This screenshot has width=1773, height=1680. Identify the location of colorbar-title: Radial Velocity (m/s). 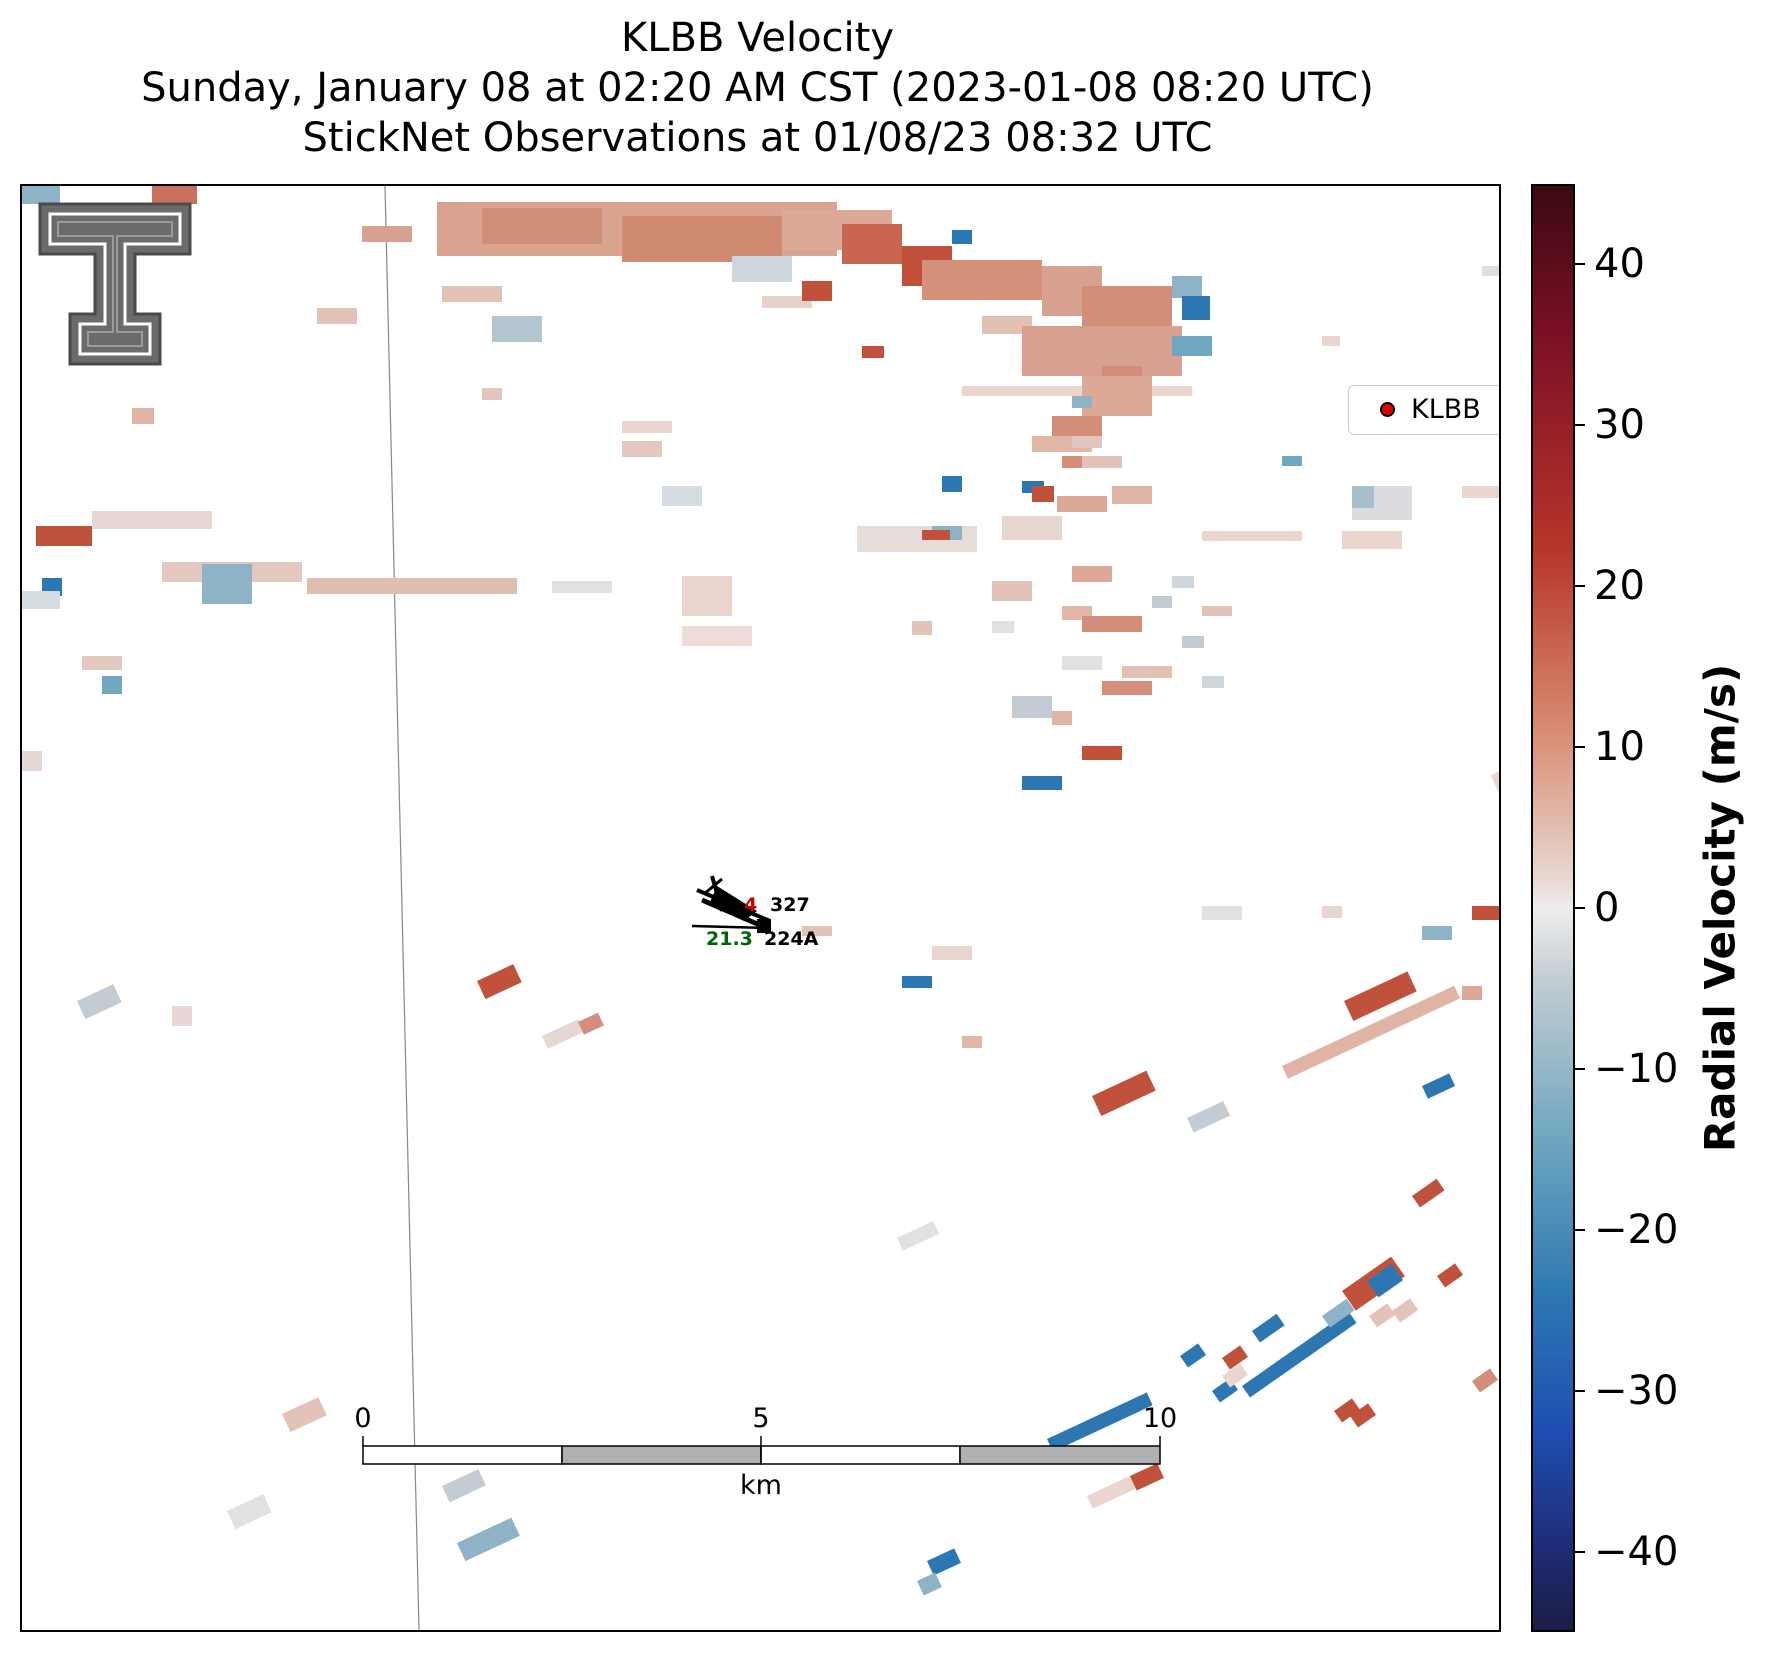
(1720, 908).